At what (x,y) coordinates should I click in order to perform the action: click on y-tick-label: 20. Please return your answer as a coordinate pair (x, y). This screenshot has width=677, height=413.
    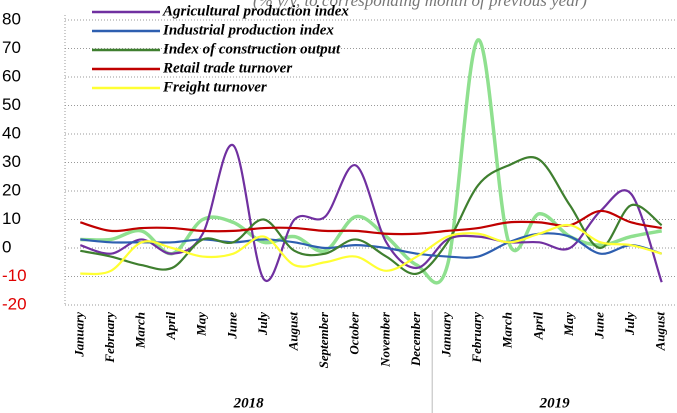
    Looking at the image, I should click on (11, 189).